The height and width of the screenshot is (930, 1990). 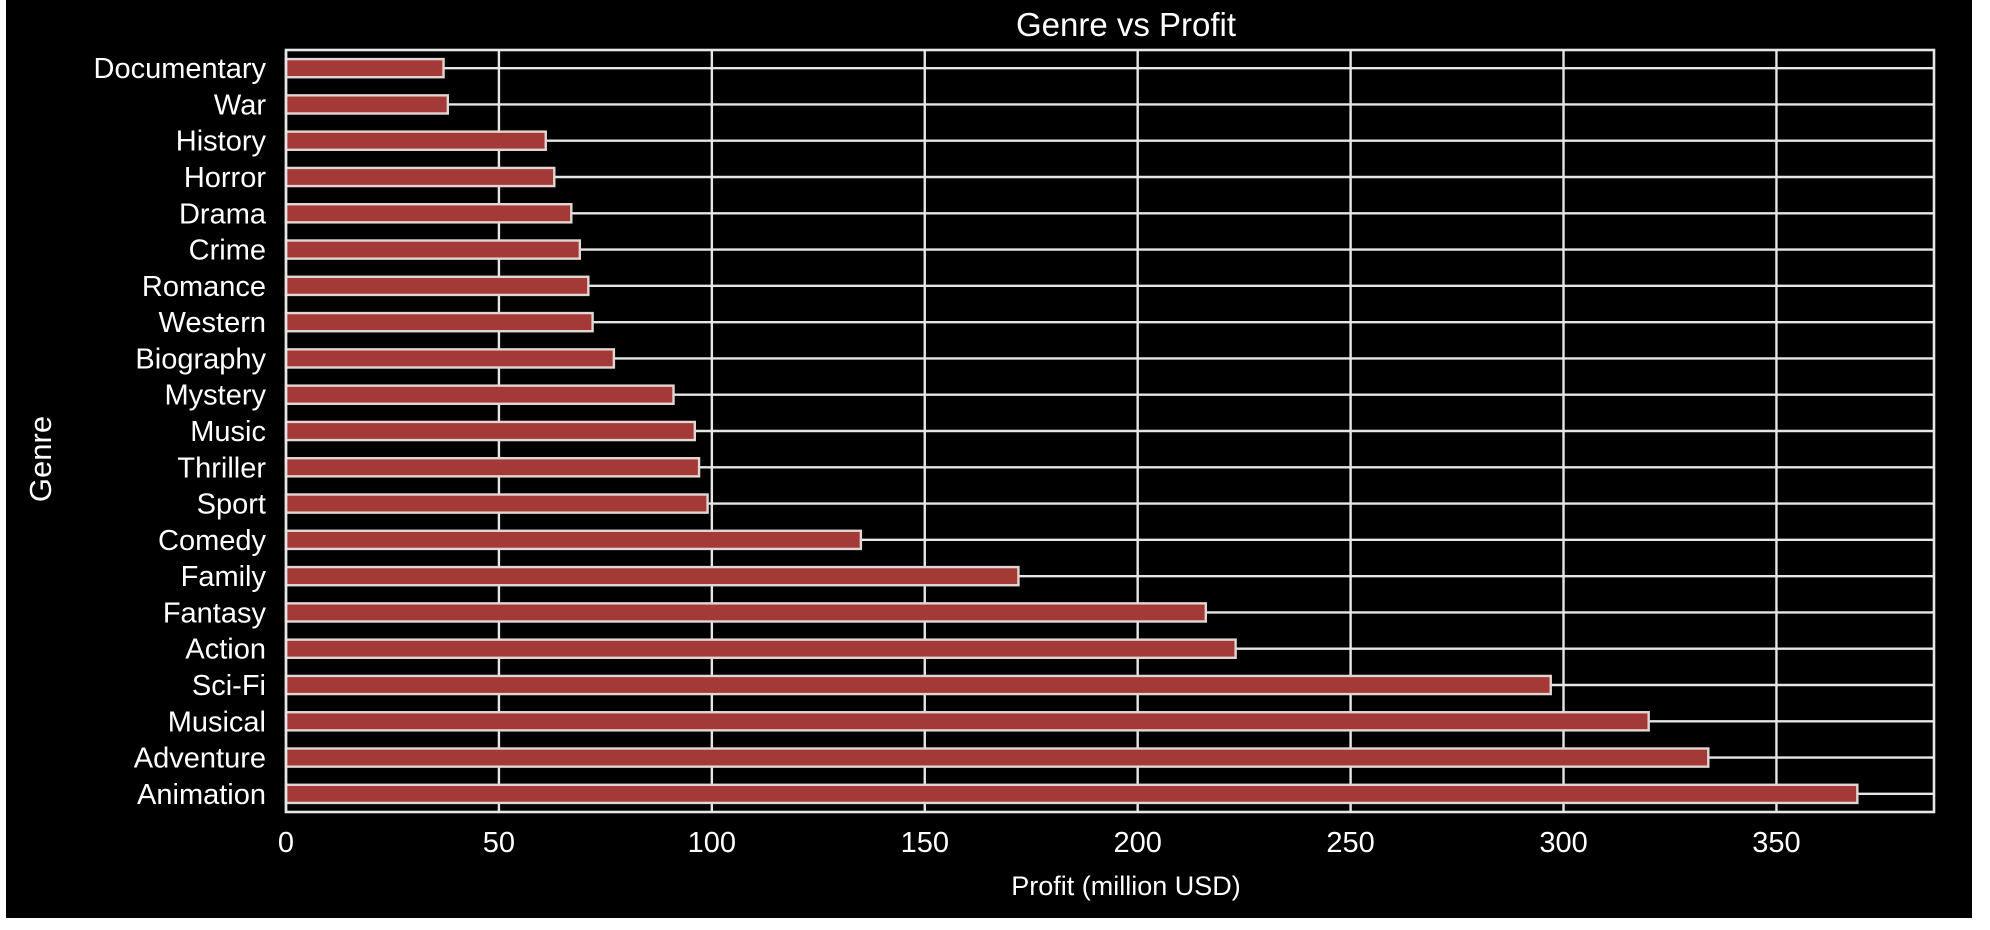 I want to click on y-tick-label: Horror, so click(x=225, y=178).